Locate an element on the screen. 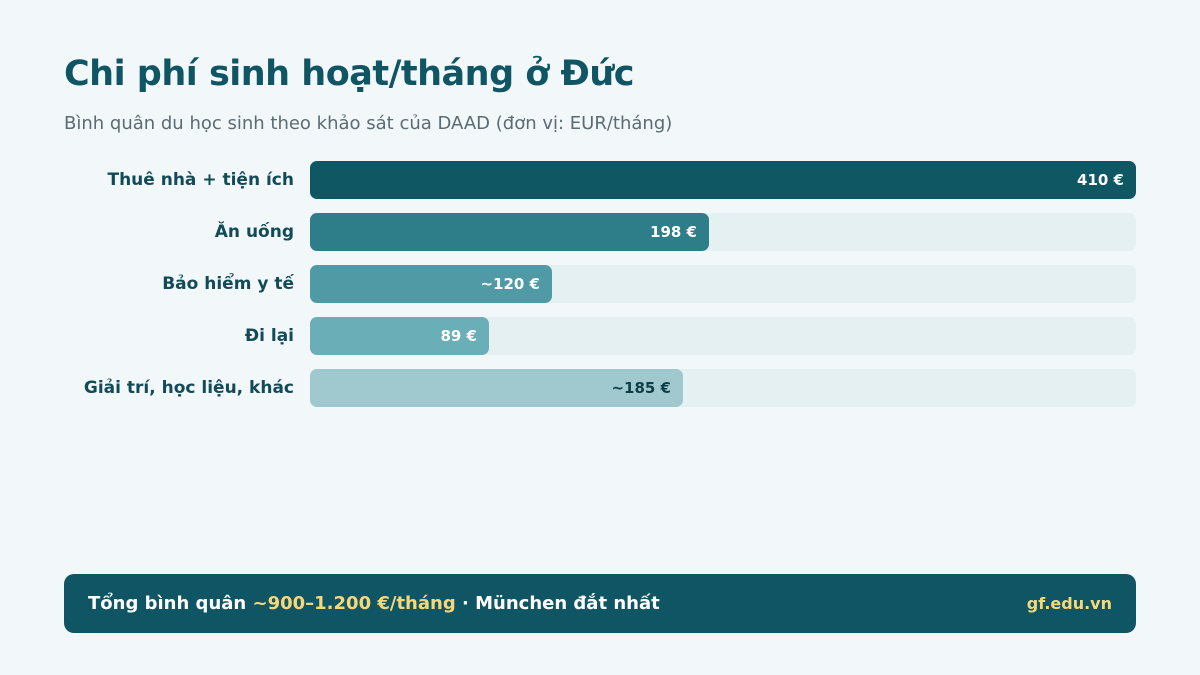 Image resolution: width=1200 pixels, height=675 pixels. category-label: Thuê nhà + tiện ích is located at coordinates (200, 180).